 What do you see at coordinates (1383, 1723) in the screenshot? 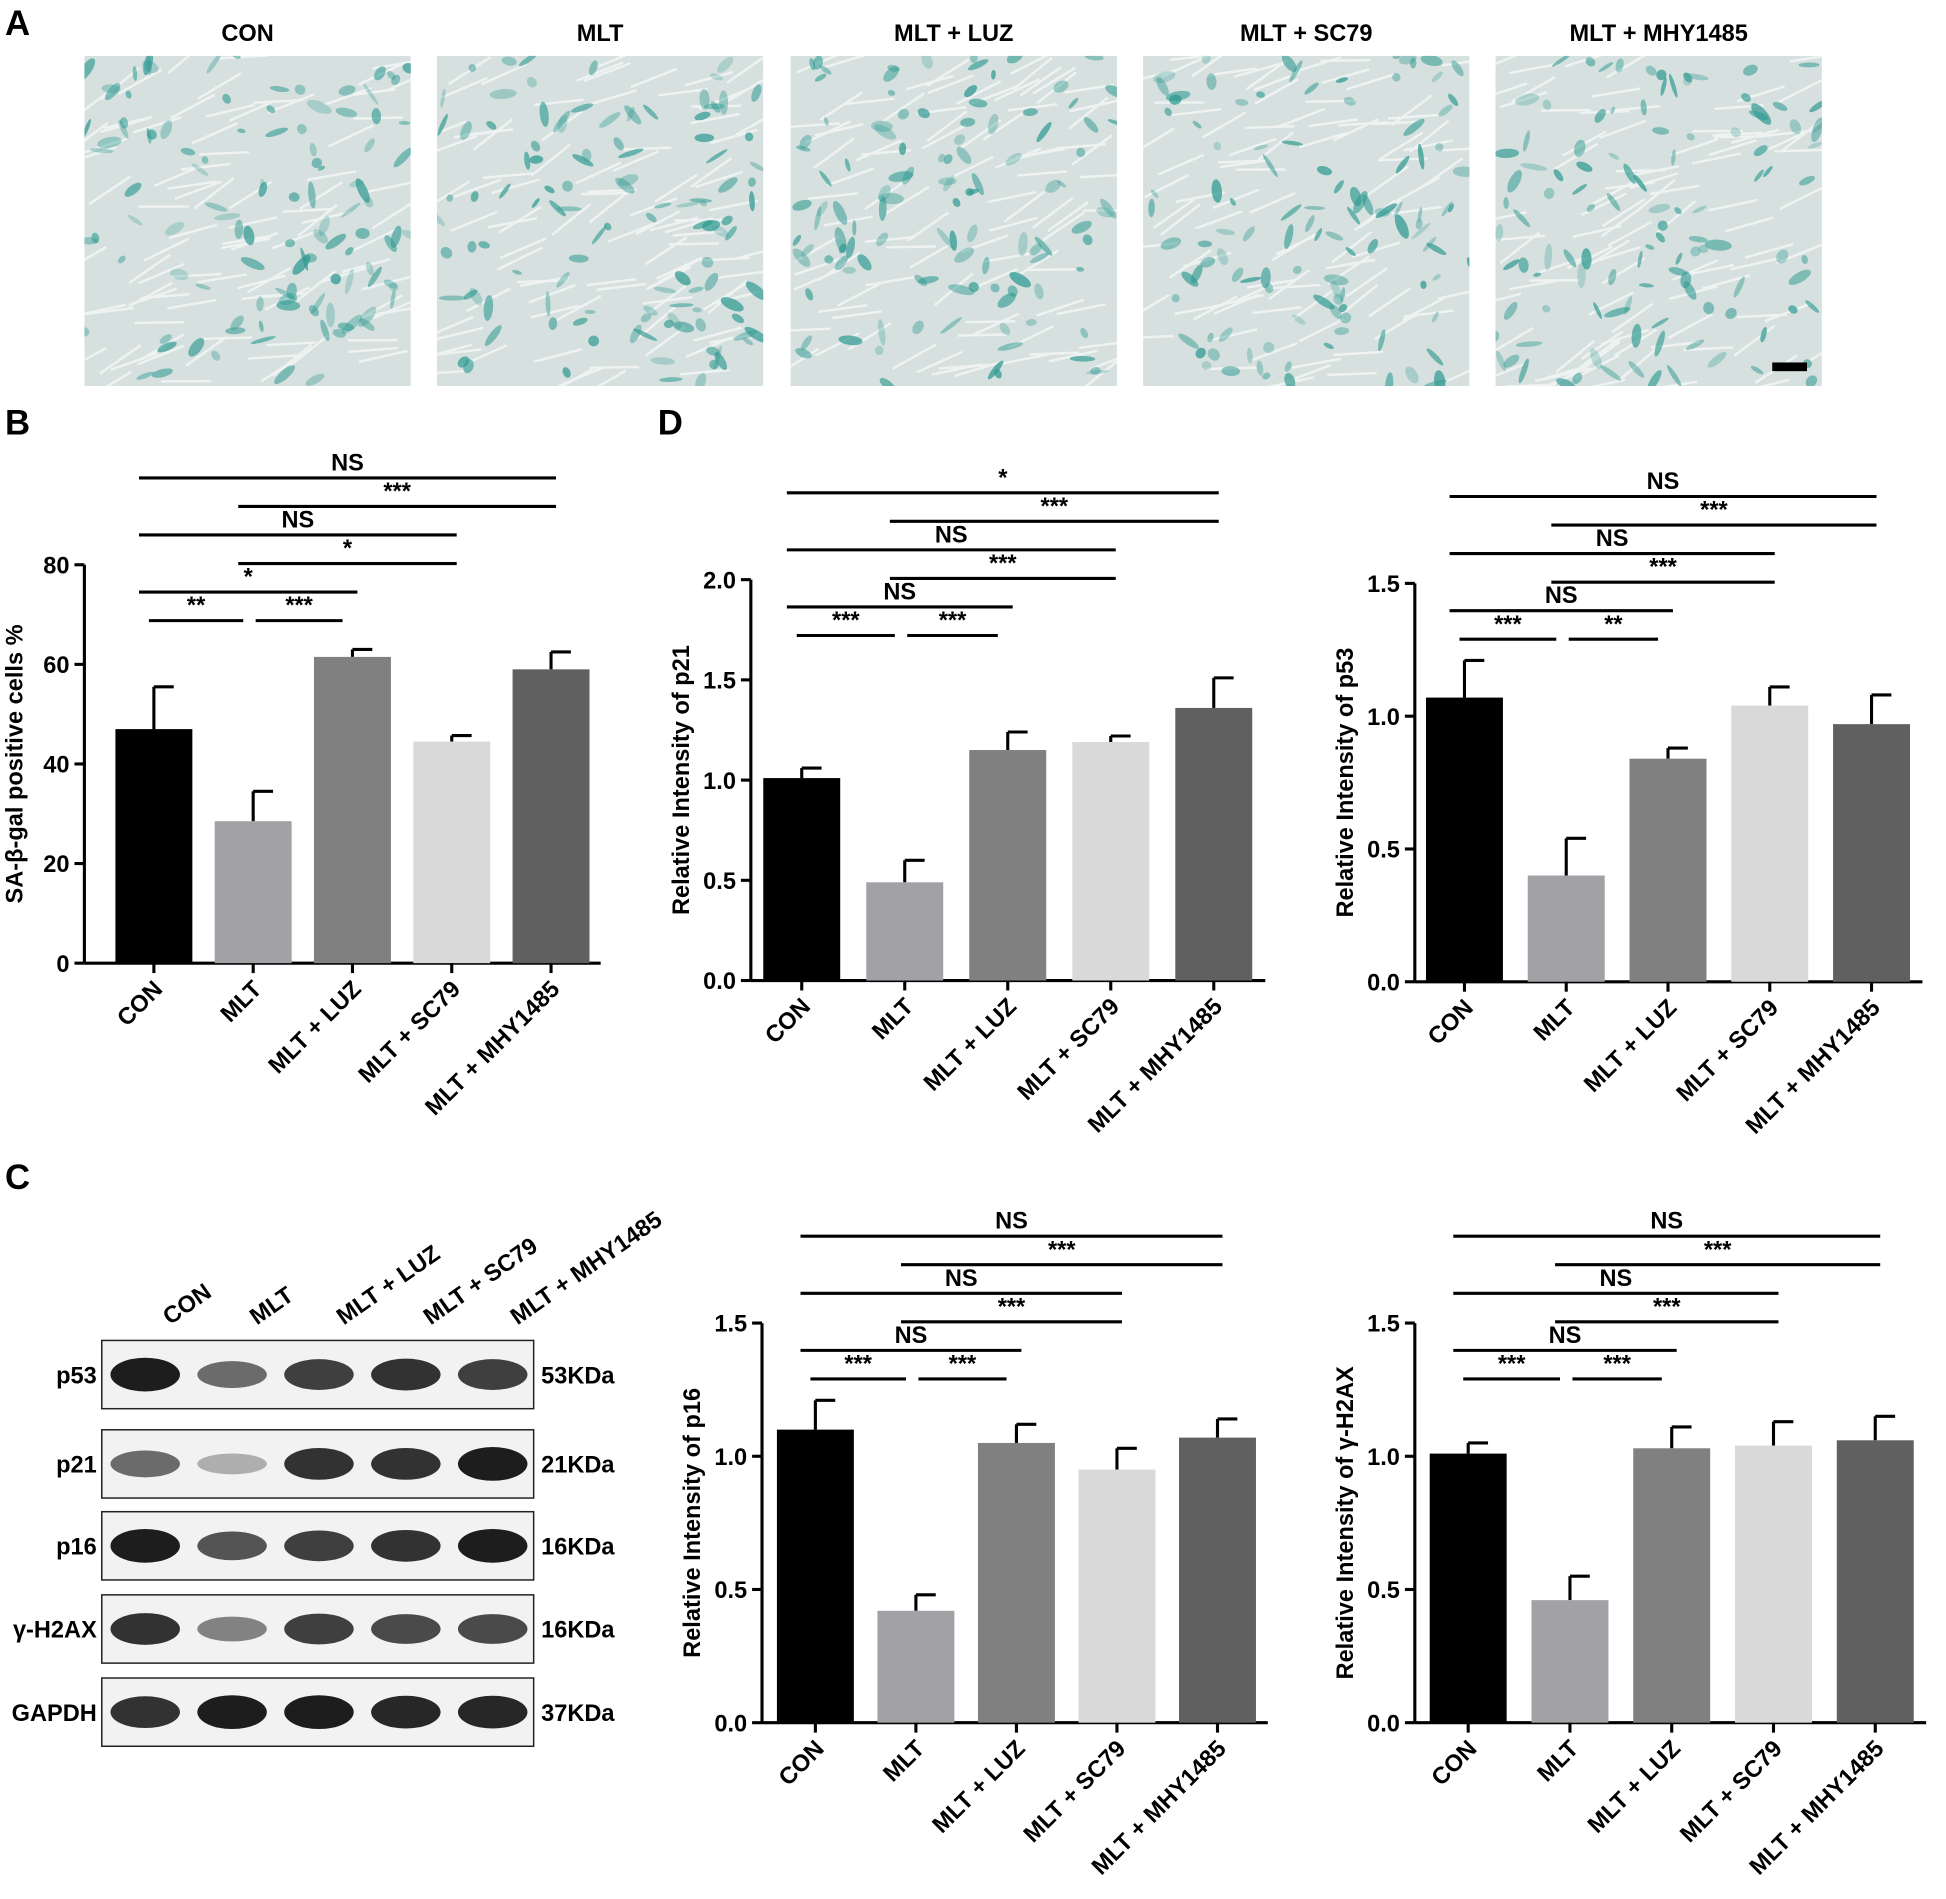
I see `y-tick-label: 0.0` at bounding box center [1383, 1723].